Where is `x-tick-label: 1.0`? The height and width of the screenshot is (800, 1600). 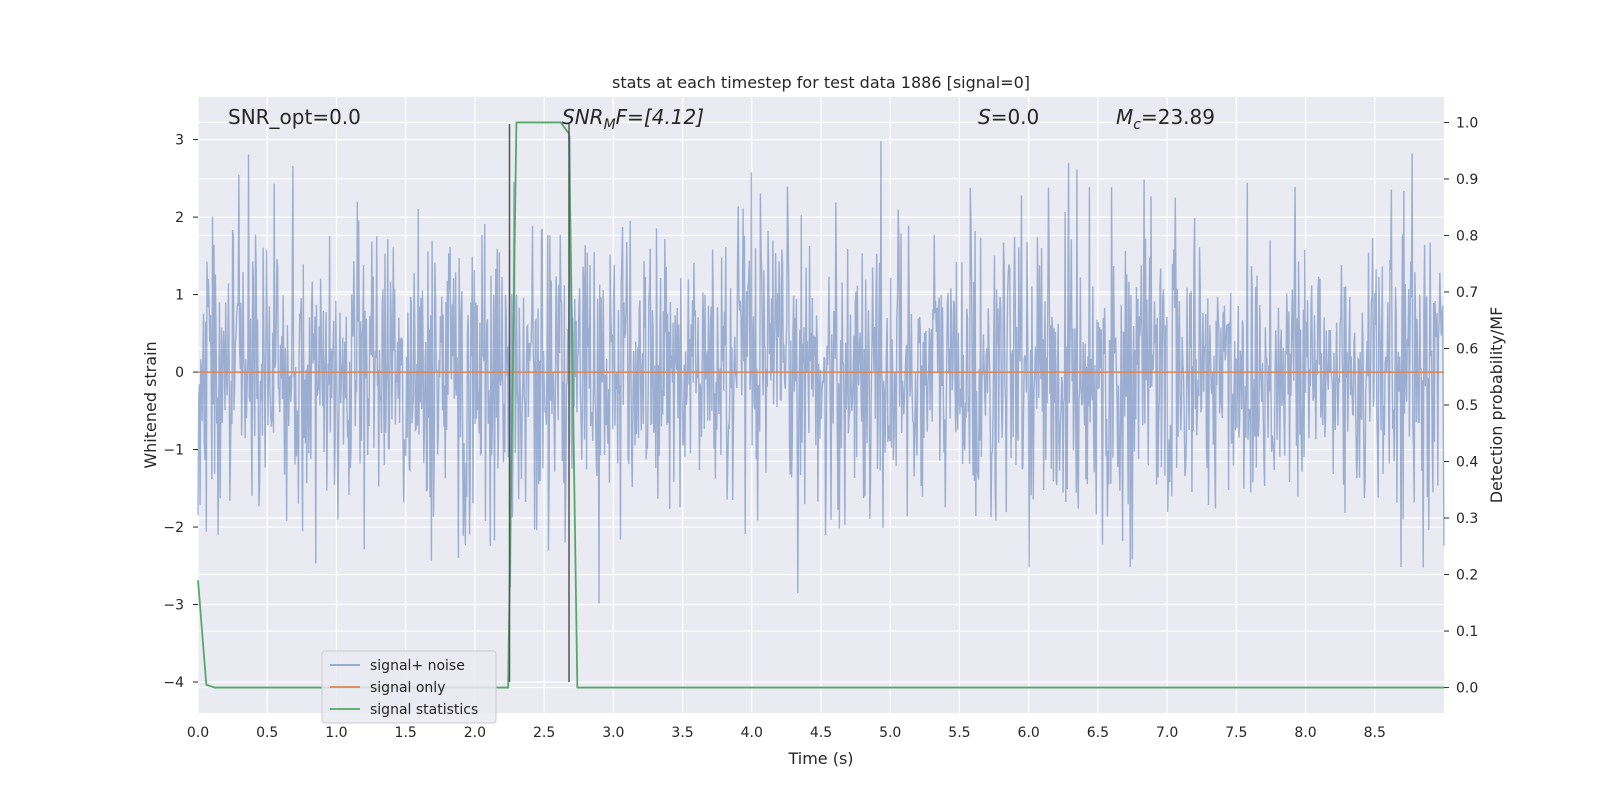
x-tick-label: 1.0 is located at coordinates (336, 733).